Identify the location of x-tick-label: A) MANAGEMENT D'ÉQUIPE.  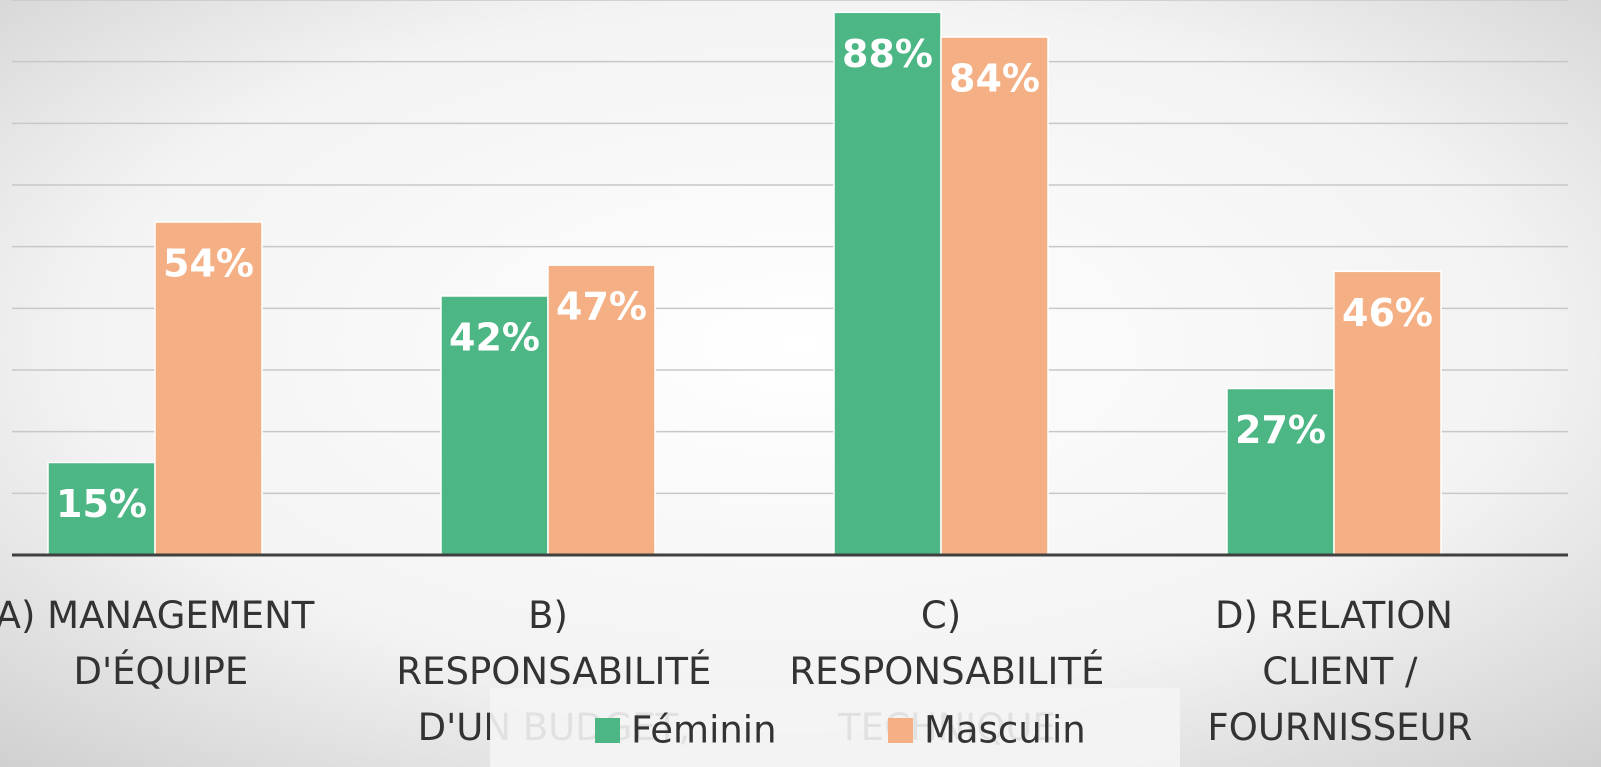
(157, 643).